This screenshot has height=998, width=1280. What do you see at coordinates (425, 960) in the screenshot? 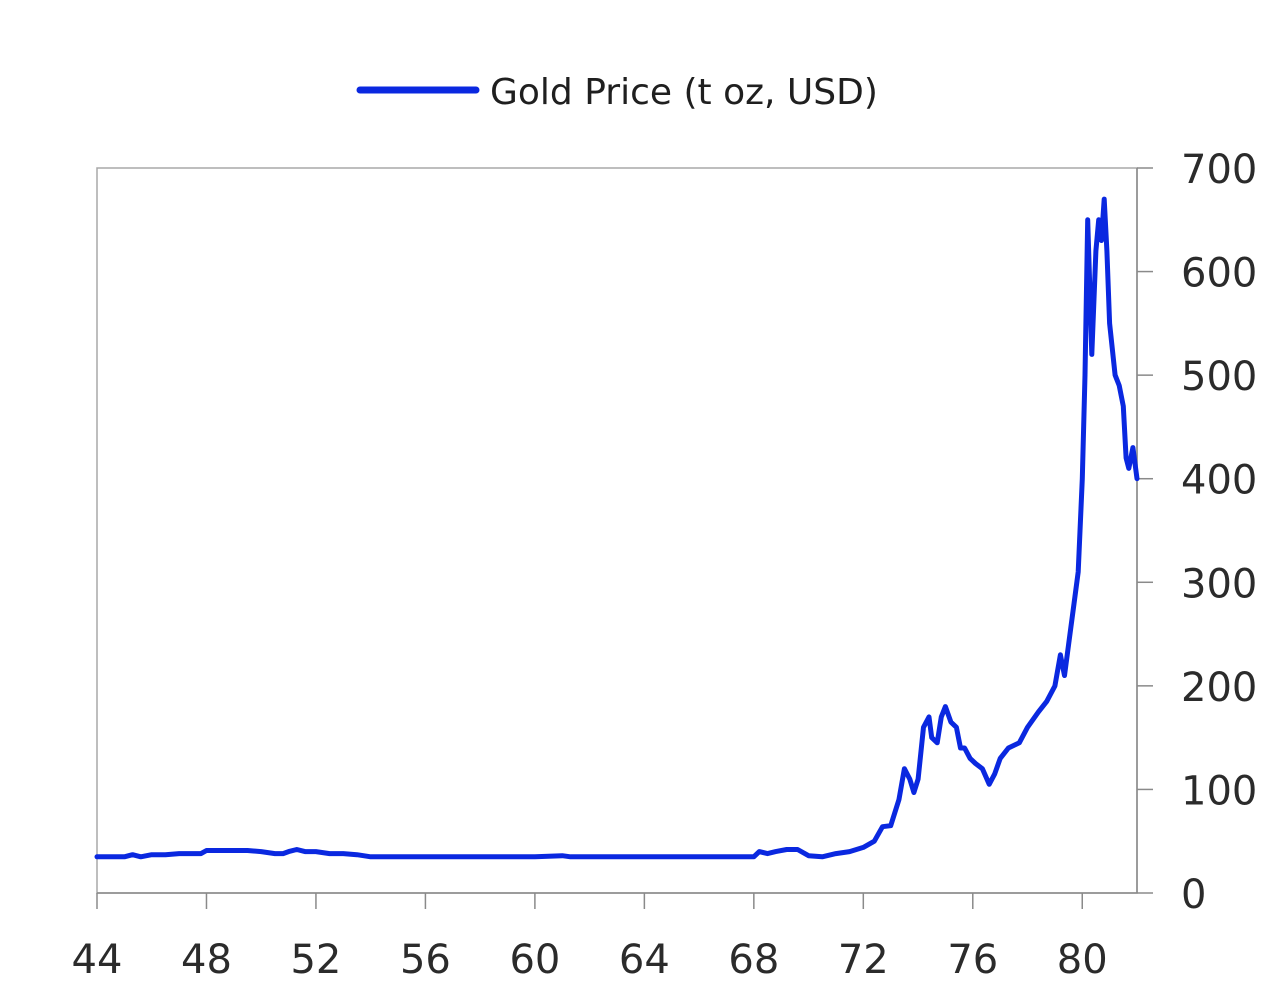
I see `x-tick-label: 56` at bounding box center [425, 960].